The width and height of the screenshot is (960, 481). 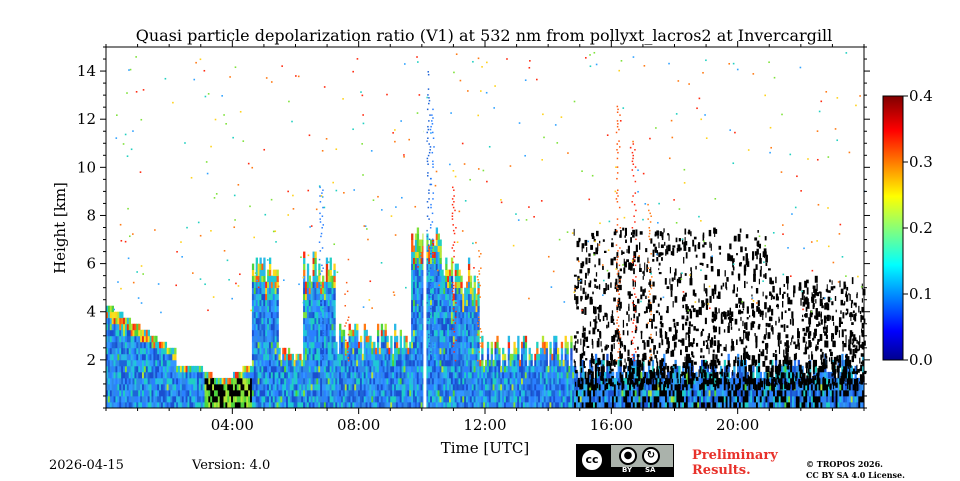 I want to click on y-tick-label: 10, so click(x=86, y=167).